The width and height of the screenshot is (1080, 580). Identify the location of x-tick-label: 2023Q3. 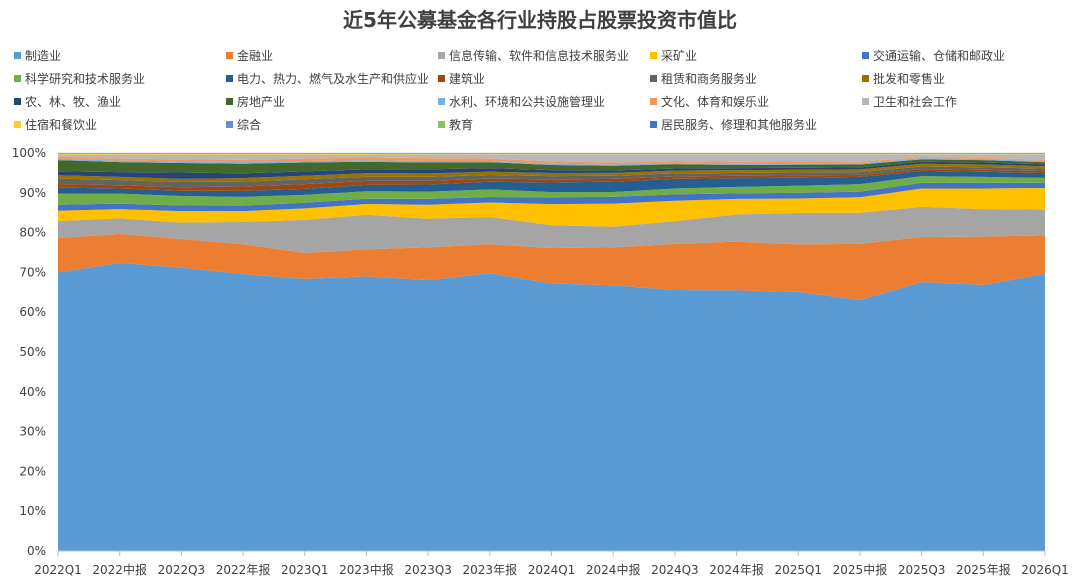
(428, 570).